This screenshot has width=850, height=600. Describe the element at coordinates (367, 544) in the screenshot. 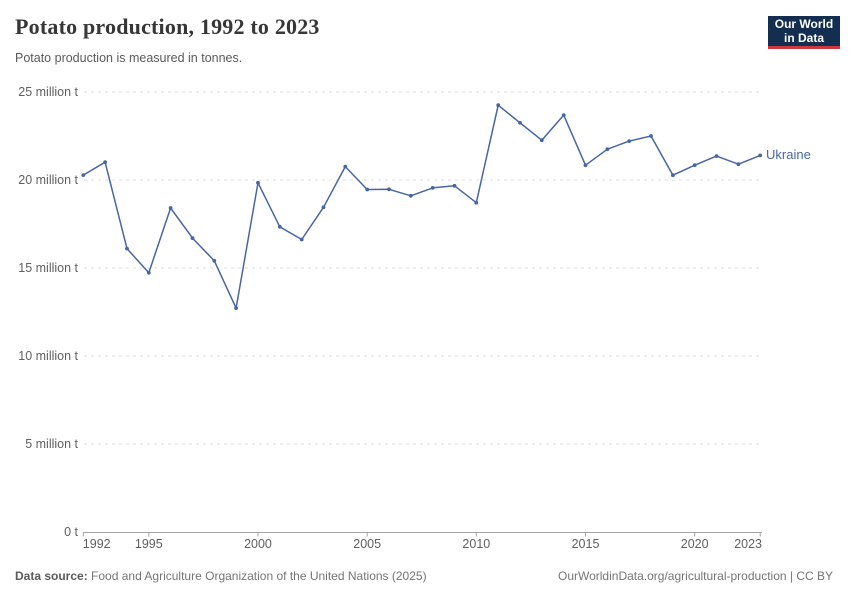

I see `x-axis-label: 2005` at that location.